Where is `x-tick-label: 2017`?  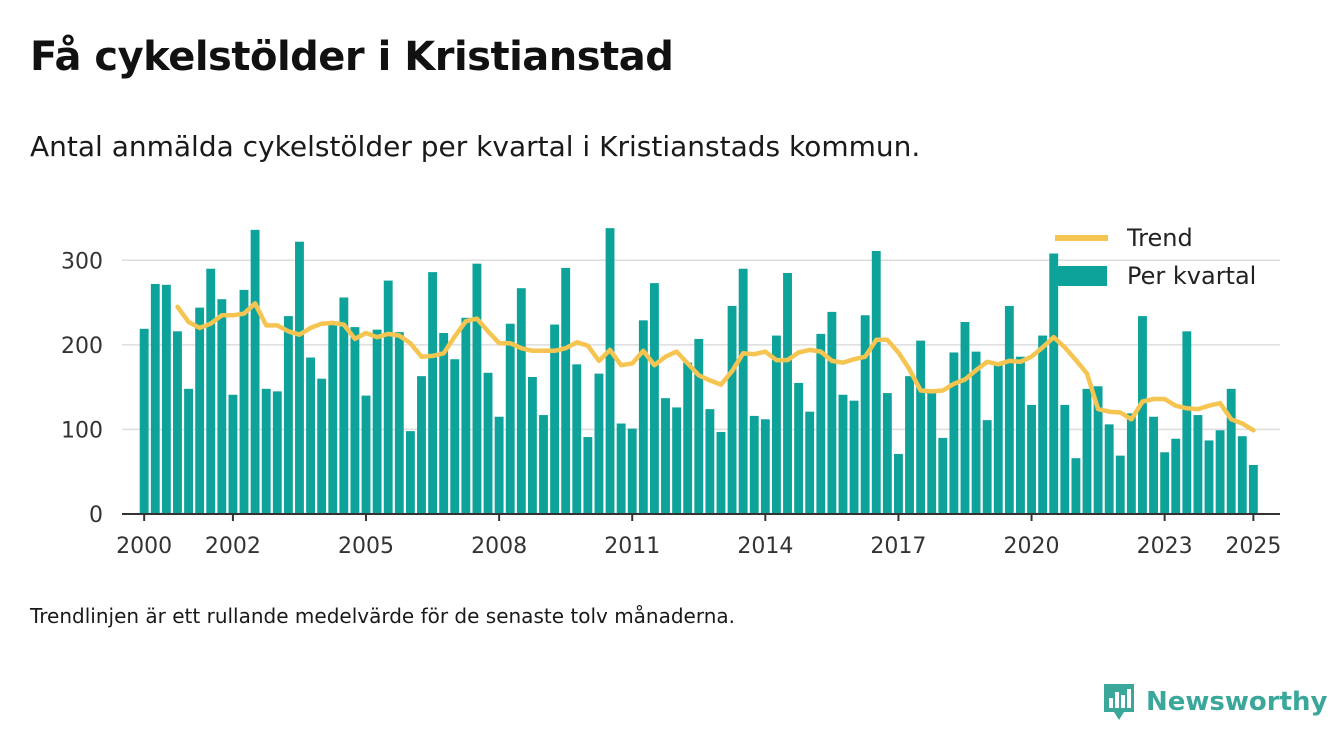 x-tick-label: 2017 is located at coordinates (898, 546).